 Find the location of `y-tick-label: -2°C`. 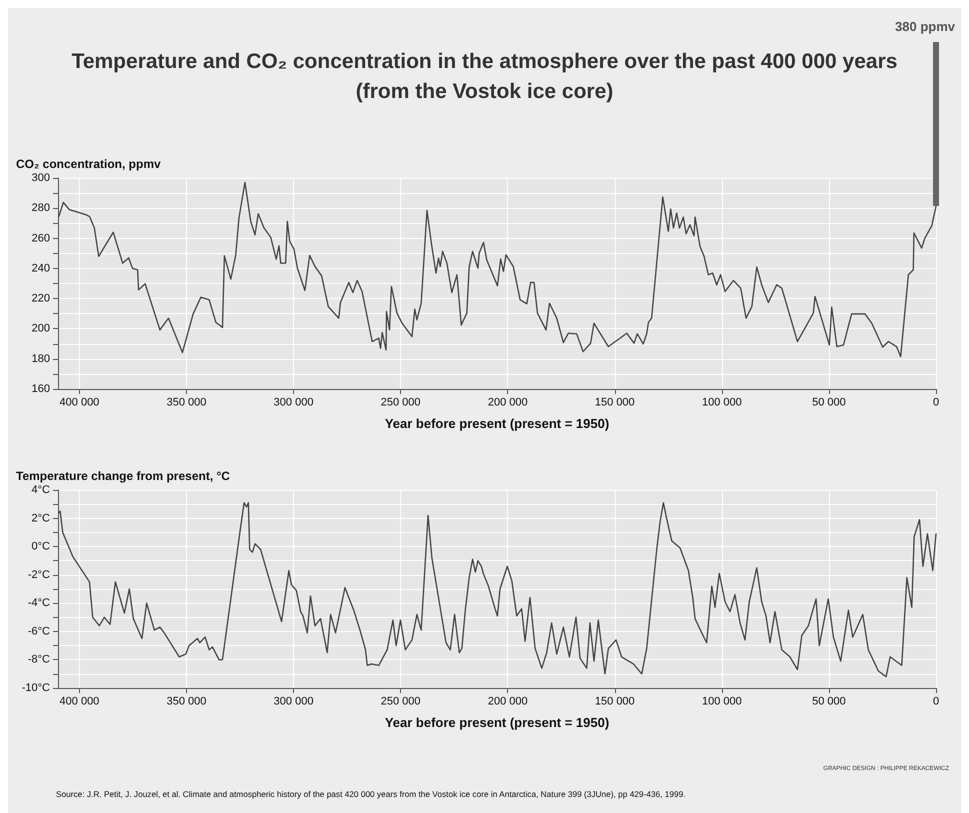

y-tick-label: -2°C is located at coordinates (39, 574).